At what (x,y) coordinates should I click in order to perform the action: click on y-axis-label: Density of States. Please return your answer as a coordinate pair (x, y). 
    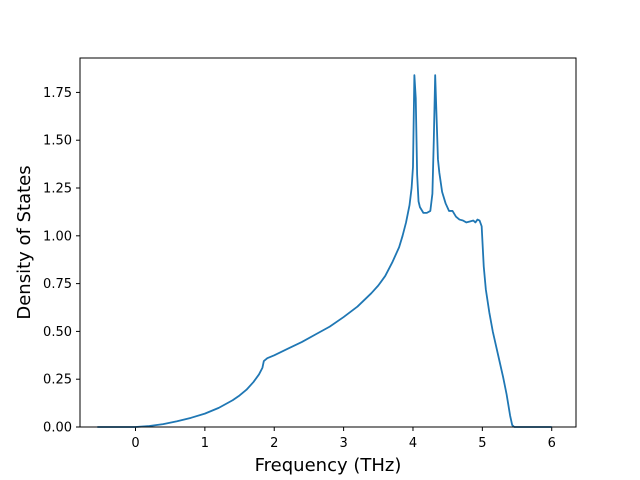
    Looking at the image, I should click on (24, 242).